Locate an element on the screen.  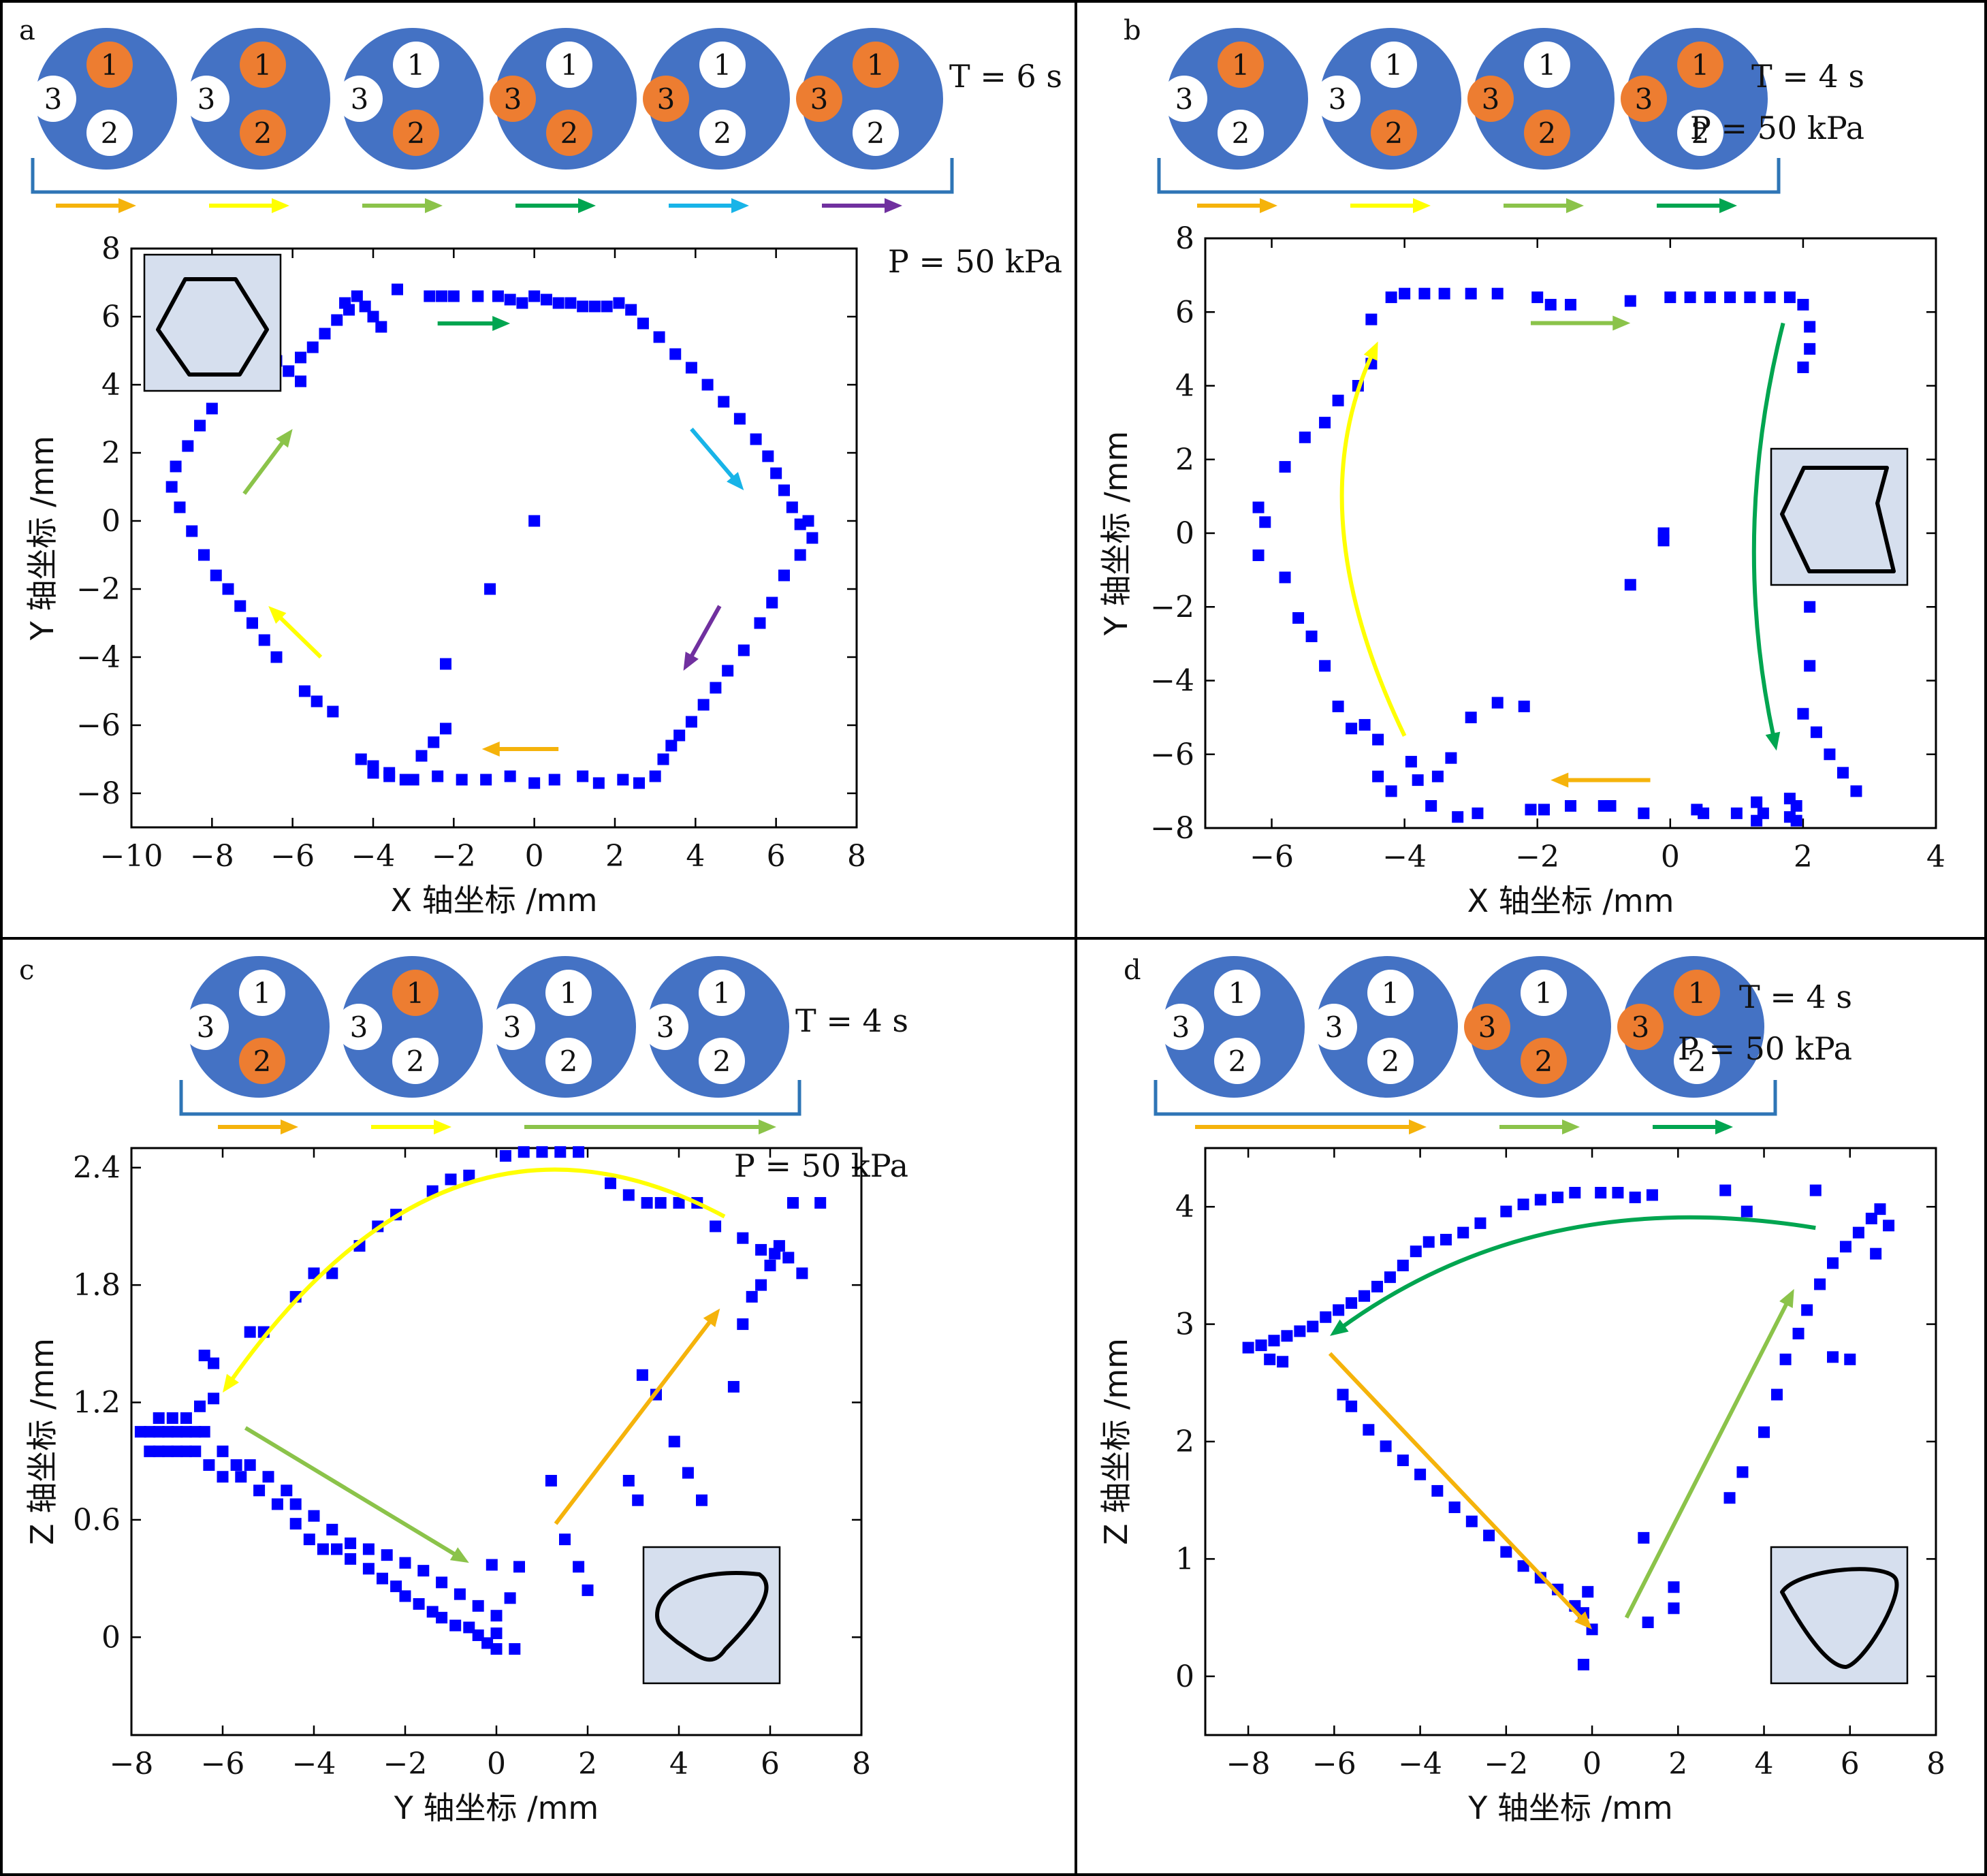
chamber-1-idle is located at coordinates (1547, 65).